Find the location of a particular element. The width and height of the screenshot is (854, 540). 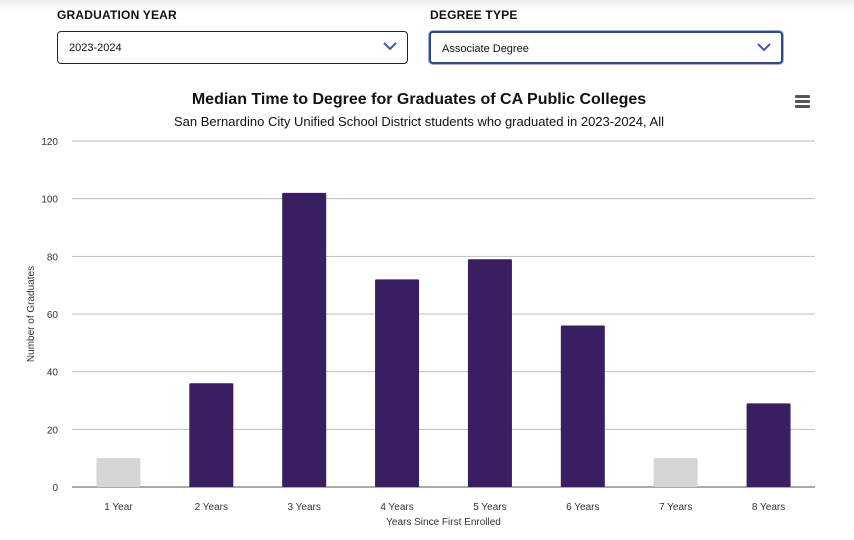

top-shadow is located at coordinates (427, 5).